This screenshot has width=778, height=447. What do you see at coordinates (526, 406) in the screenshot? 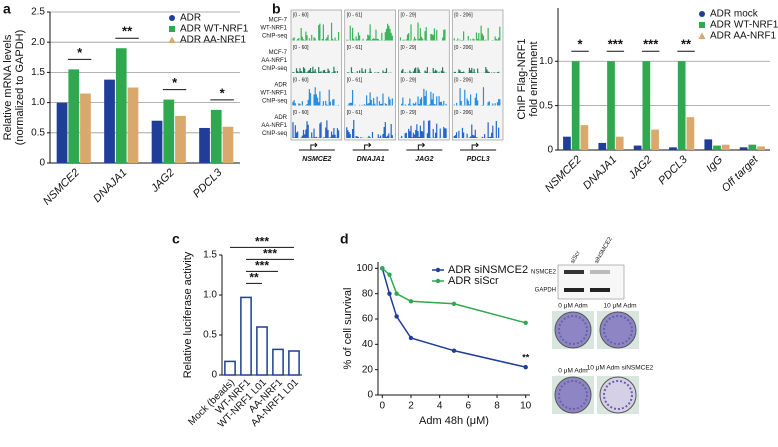
I see `x-tick-label: 10` at bounding box center [526, 406].